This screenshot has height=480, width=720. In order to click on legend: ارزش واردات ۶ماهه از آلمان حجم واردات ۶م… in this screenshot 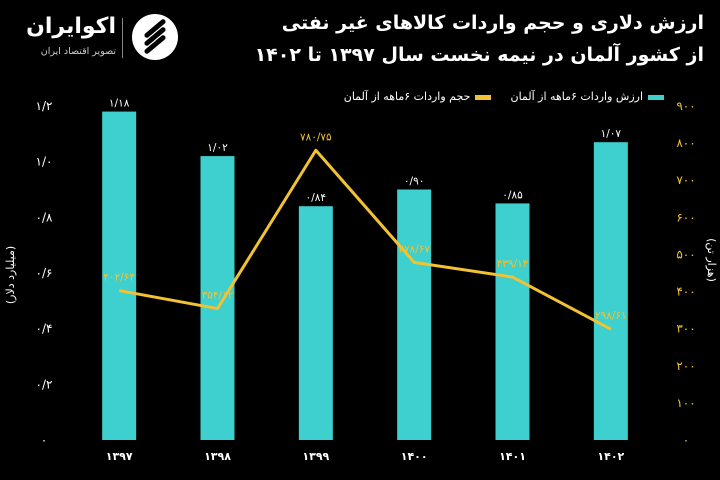, I will do `click(497, 94)`.